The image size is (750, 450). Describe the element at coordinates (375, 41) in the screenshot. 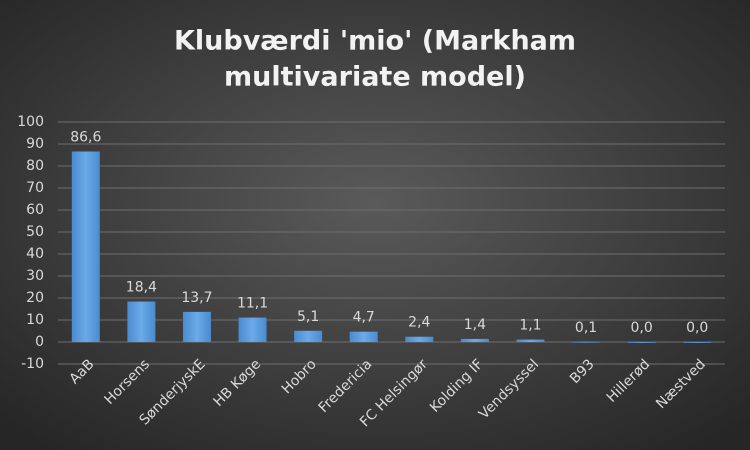

I see `chart-title: Klubværdi 'mio' (Markham` at that location.